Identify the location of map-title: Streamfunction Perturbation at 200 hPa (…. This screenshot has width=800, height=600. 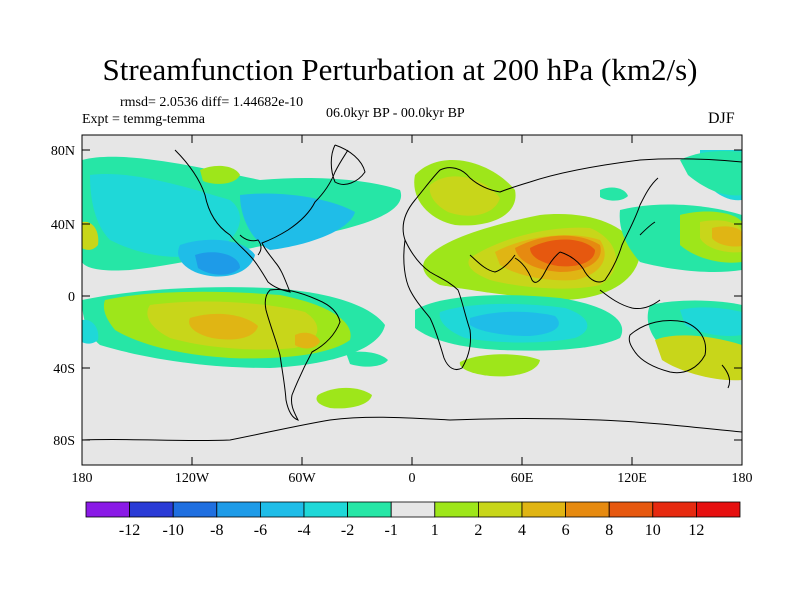
(400, 69).